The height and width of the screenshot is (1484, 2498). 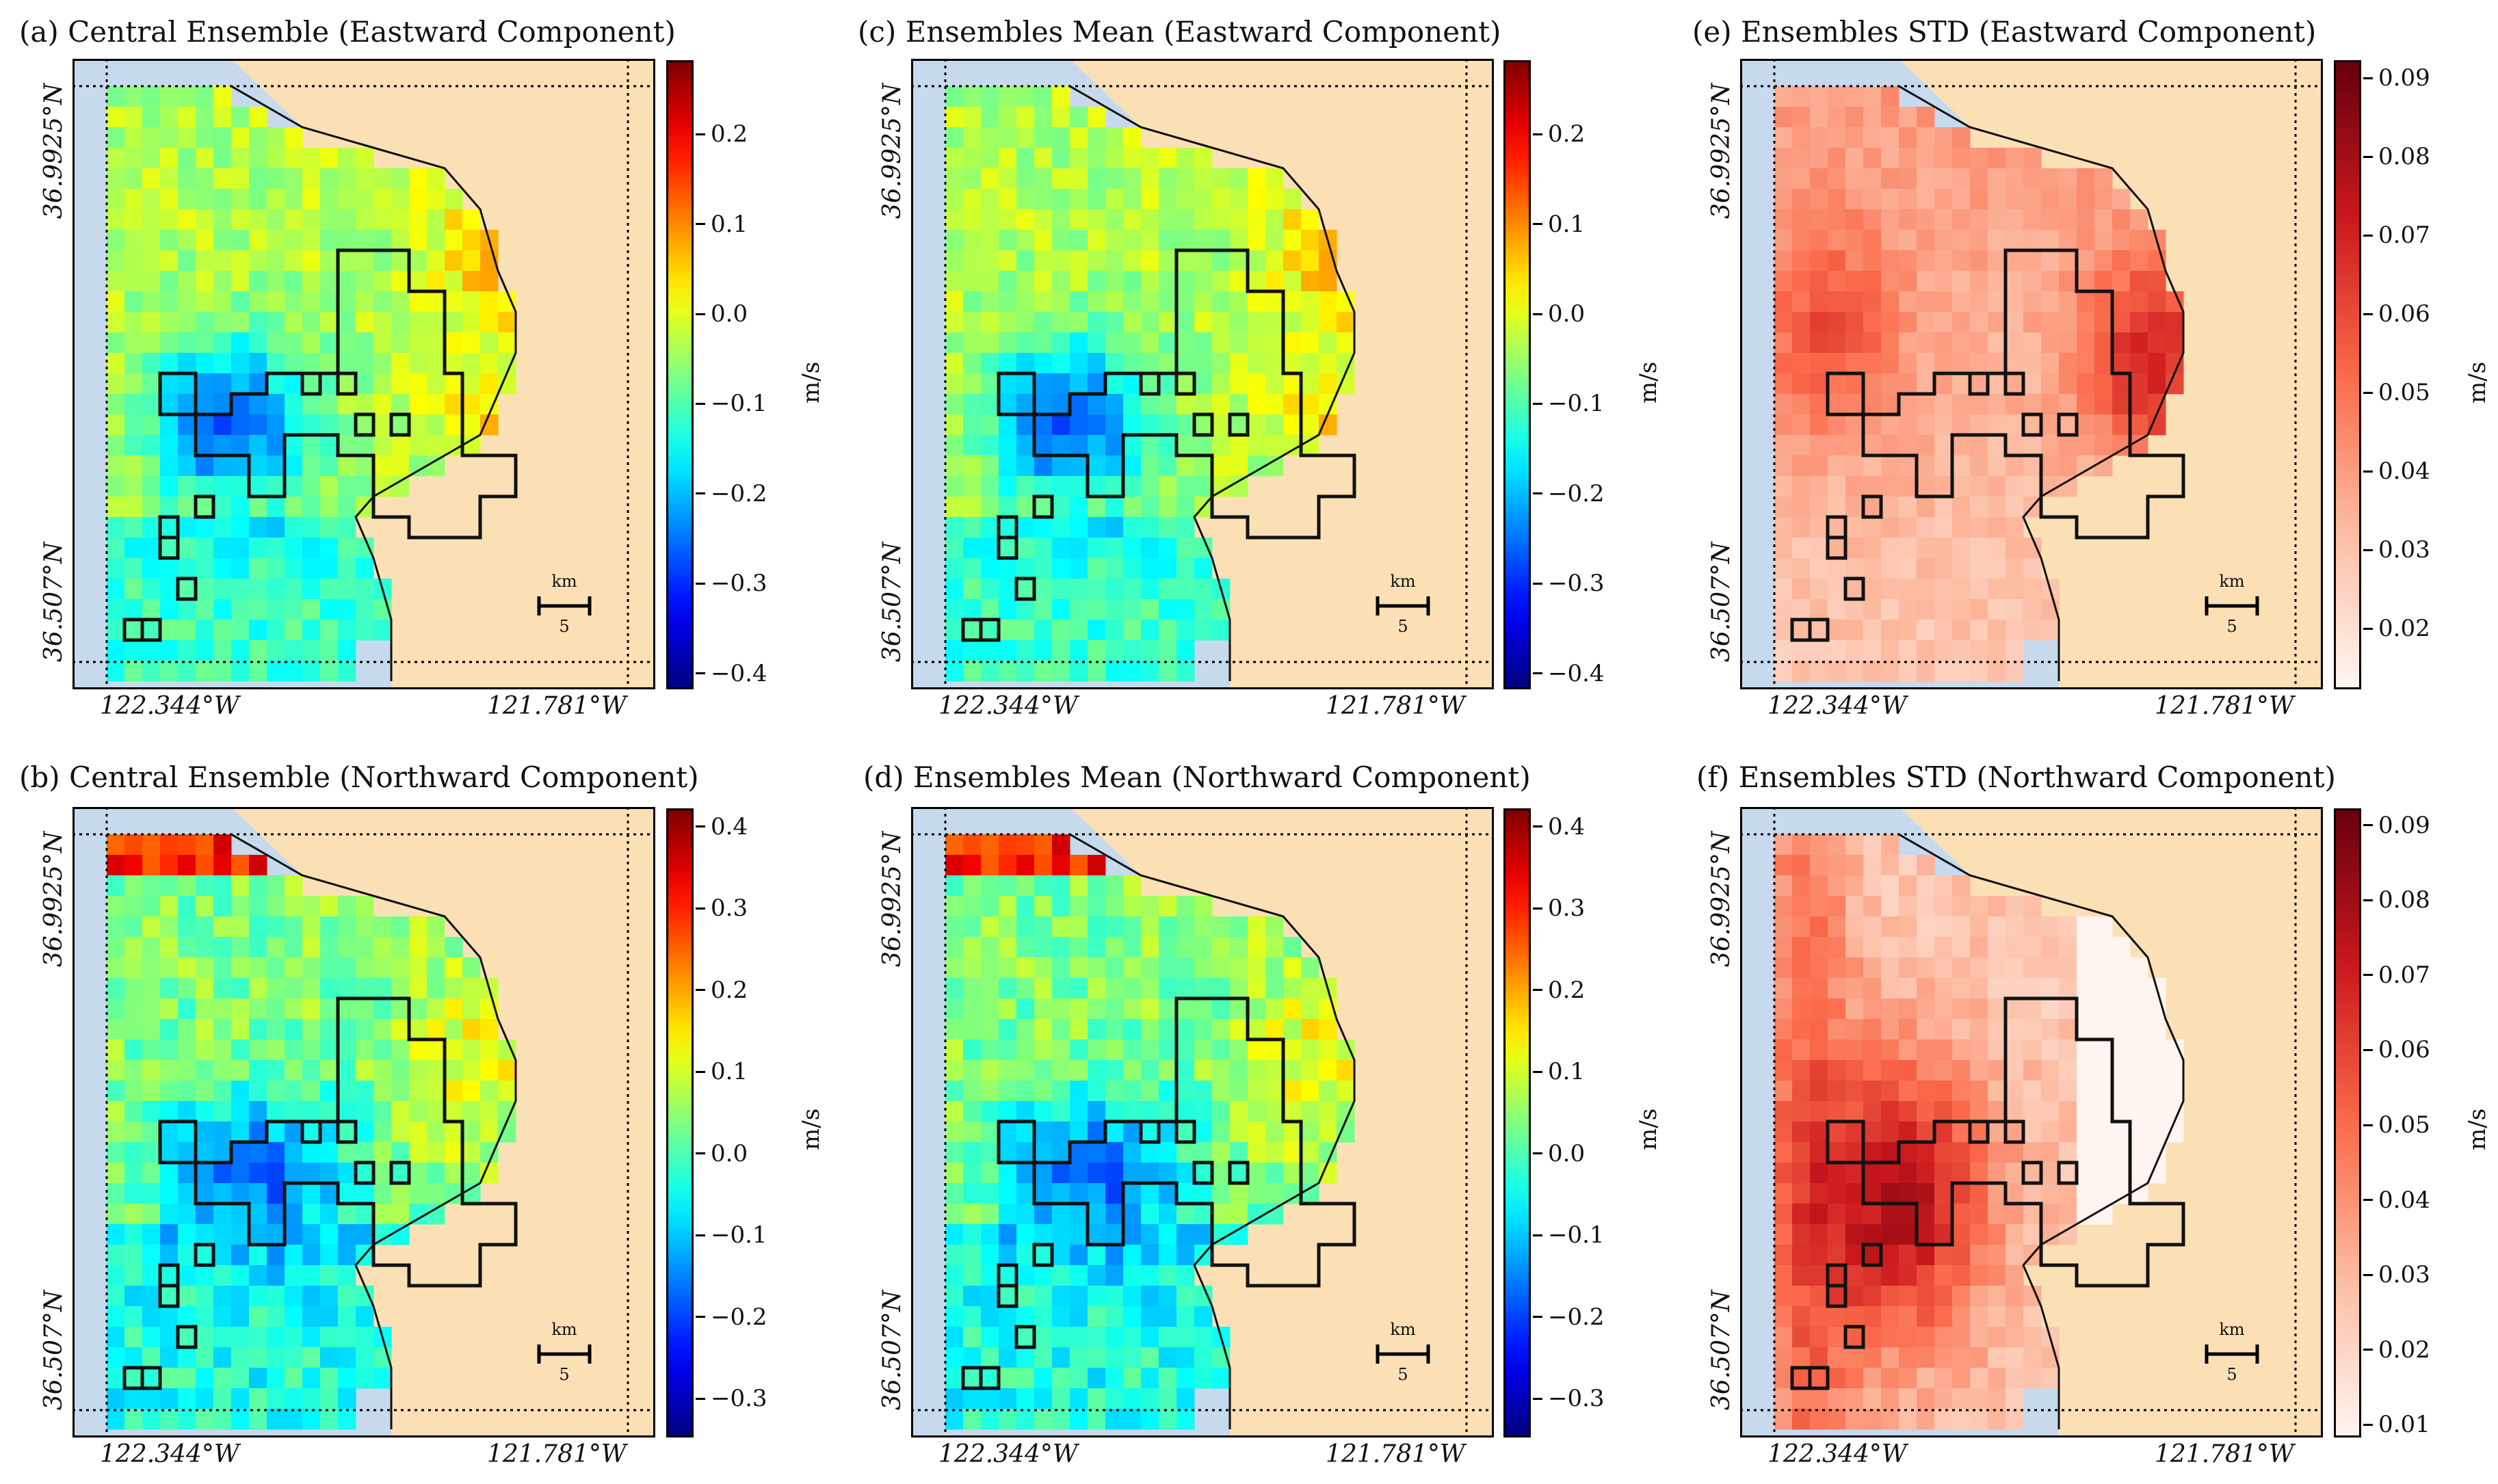 I want to click on panel-c-lon-left: 122.344°W, so click(x=1008, y=706).